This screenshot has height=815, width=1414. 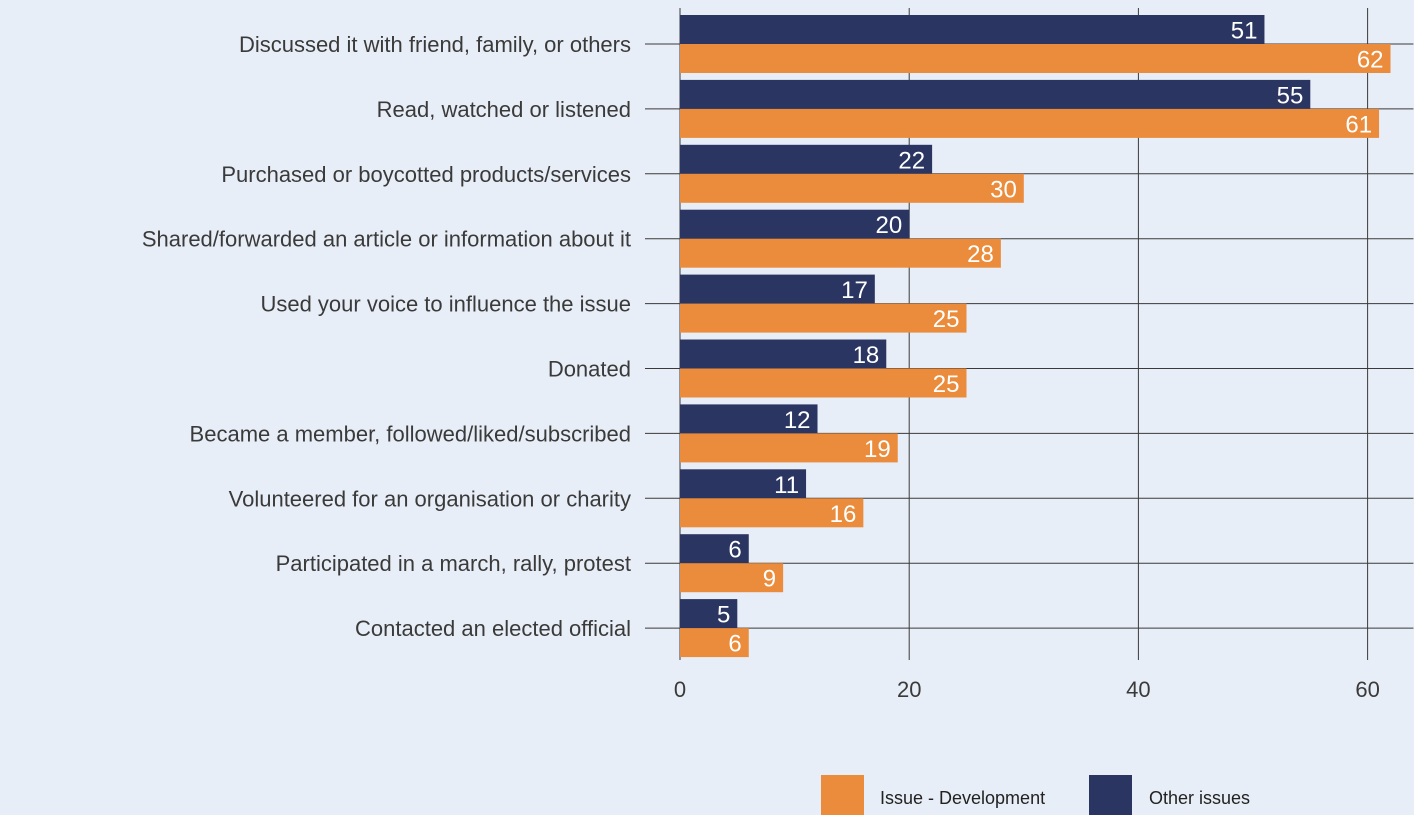 I want to click on category-label: Donated, so click(x=589, y=369).